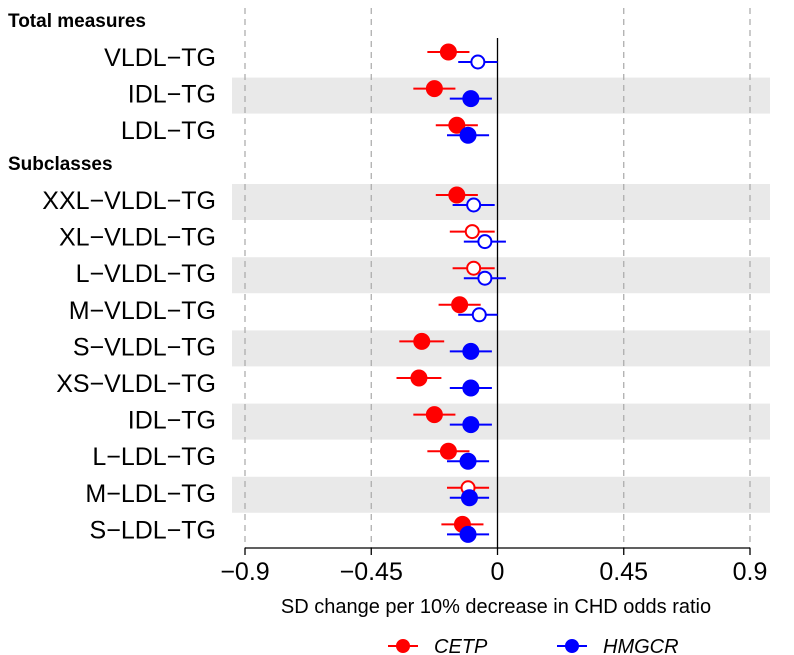 Image resolution: width=794 pixels, height=655 pixels. What do you see at coordinates (371, 572) in the screenshot?
I see `x-tick-label: −0.45` at bounding box center [371, 572].